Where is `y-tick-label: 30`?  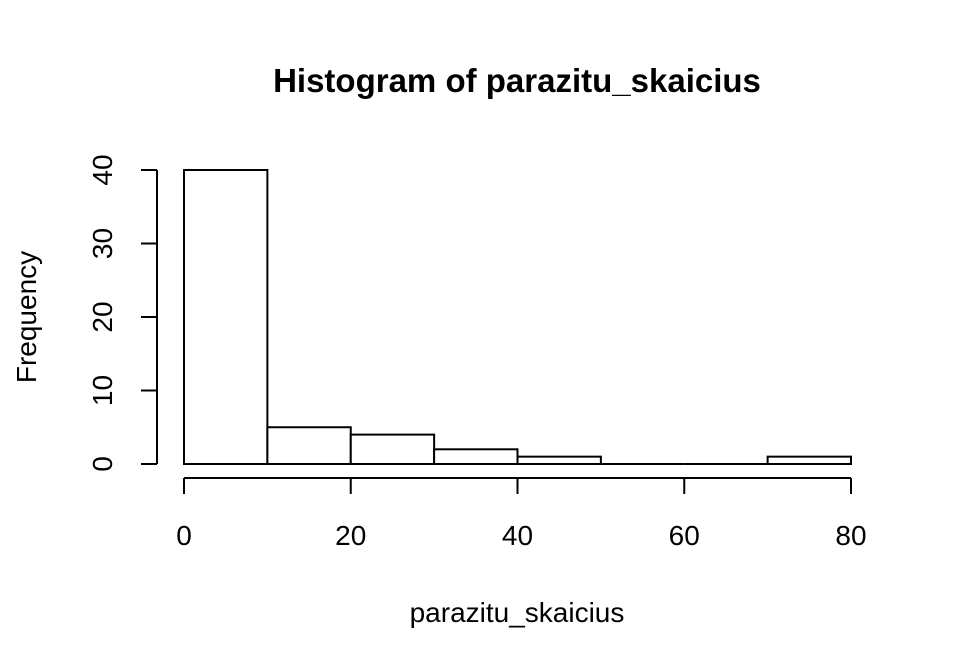 y-tick-label: 30 is located at coordinates (102, 243).